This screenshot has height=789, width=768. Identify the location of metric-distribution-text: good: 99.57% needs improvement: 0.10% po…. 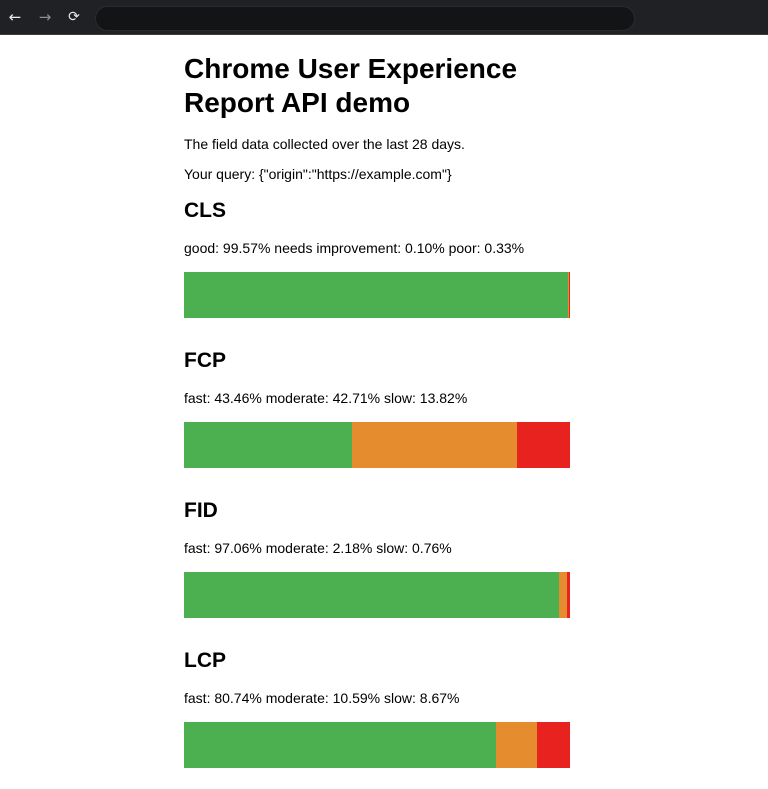
(354, 248).